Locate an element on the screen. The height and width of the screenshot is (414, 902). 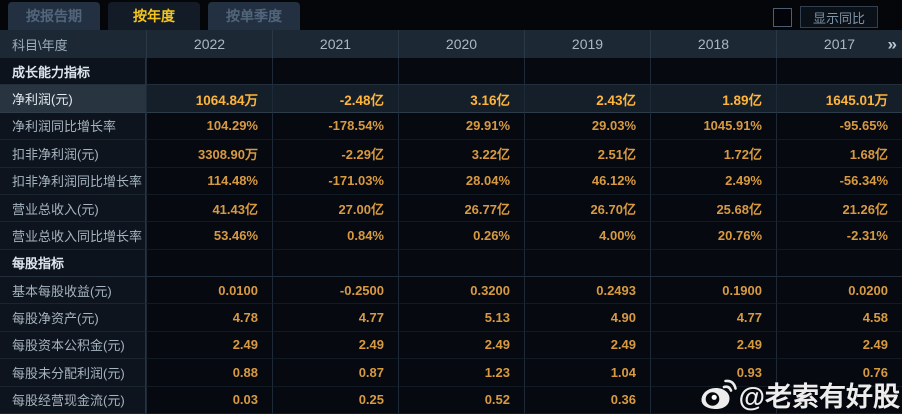
data-cell: 0.36 is located at coordinates (587, 400).